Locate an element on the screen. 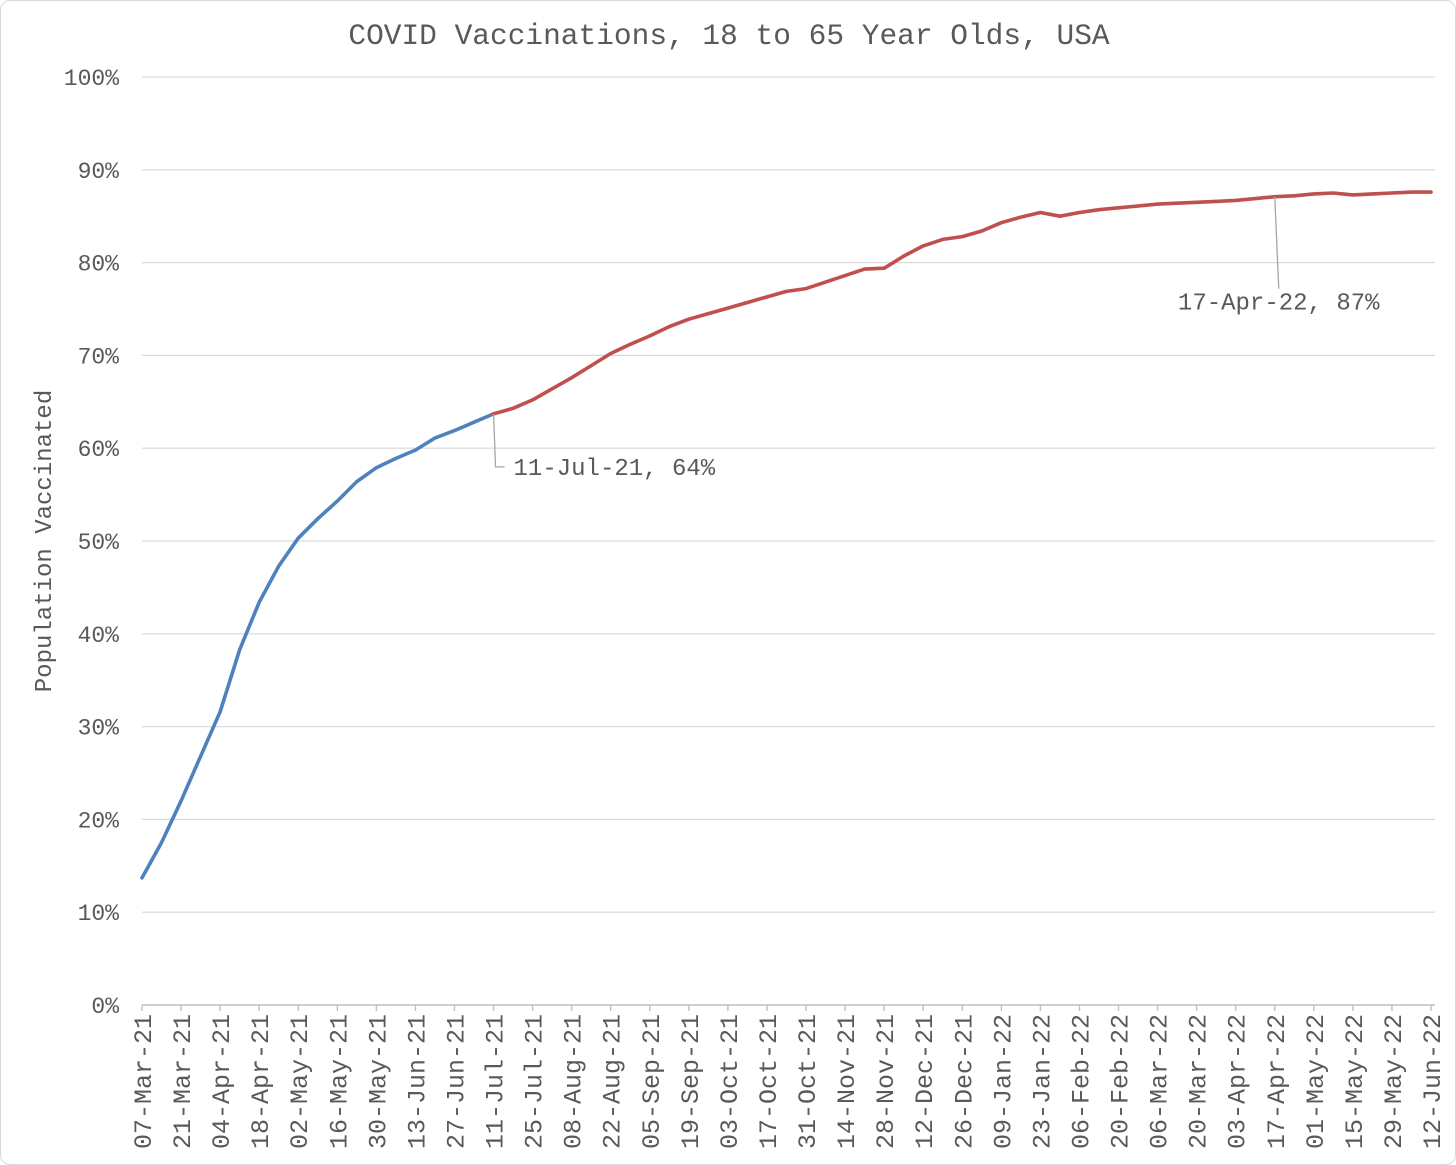 This screenshot has height=1165, width=1456. x-tick-label: 06-Feb-22 is located at coordinates (1081, 1081).